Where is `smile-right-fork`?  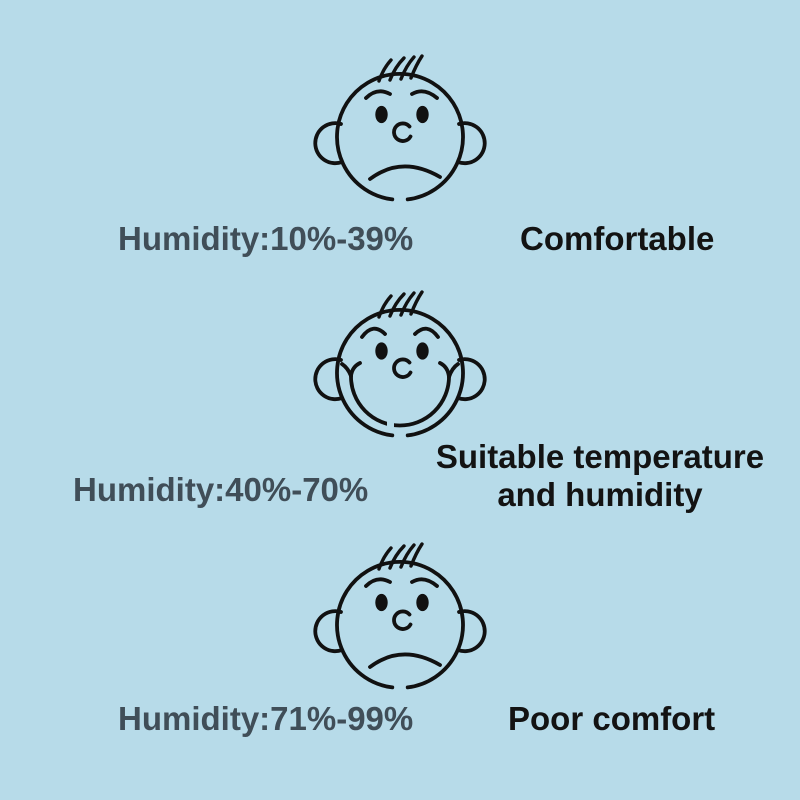
smile-right-fork is located at coordinates (444, 370).